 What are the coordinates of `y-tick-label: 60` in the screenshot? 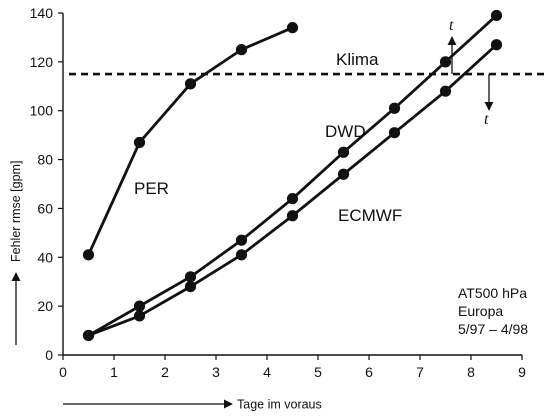 It's located at (45, 208).